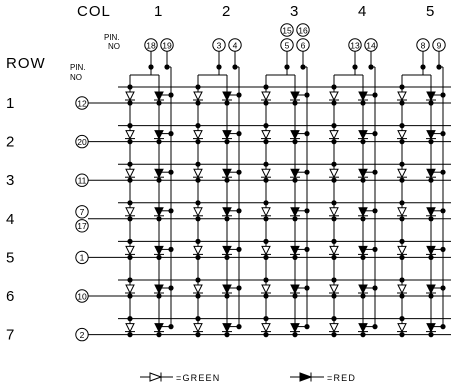 This screenshot has height=387, width=451. What do you see at coordinates (114, 46) in the screenshot?
I see `col-pin-label-line2: NO` at bounding box center [114, 46].